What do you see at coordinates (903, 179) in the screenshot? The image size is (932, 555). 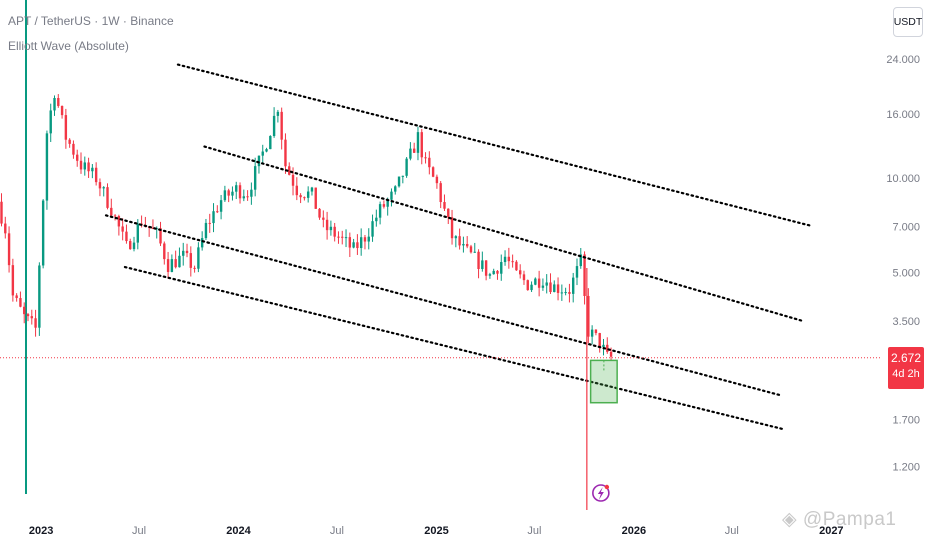 I see `y-tick-label: 10.000` at bounding box center [903, 179].